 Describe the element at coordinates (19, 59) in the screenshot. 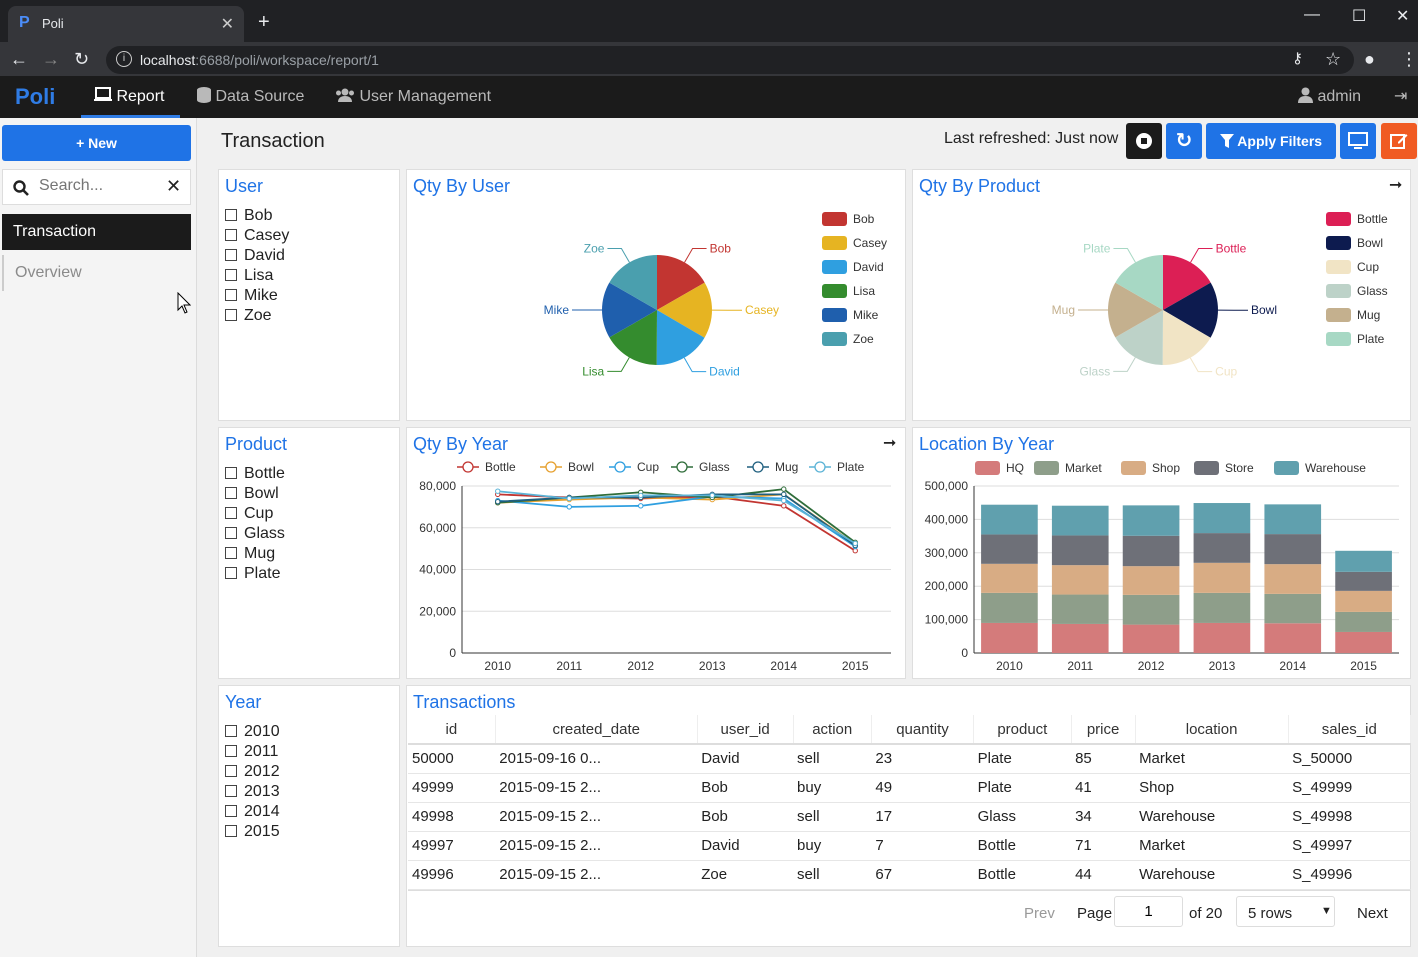

I see `back-icon: ←` at that location.